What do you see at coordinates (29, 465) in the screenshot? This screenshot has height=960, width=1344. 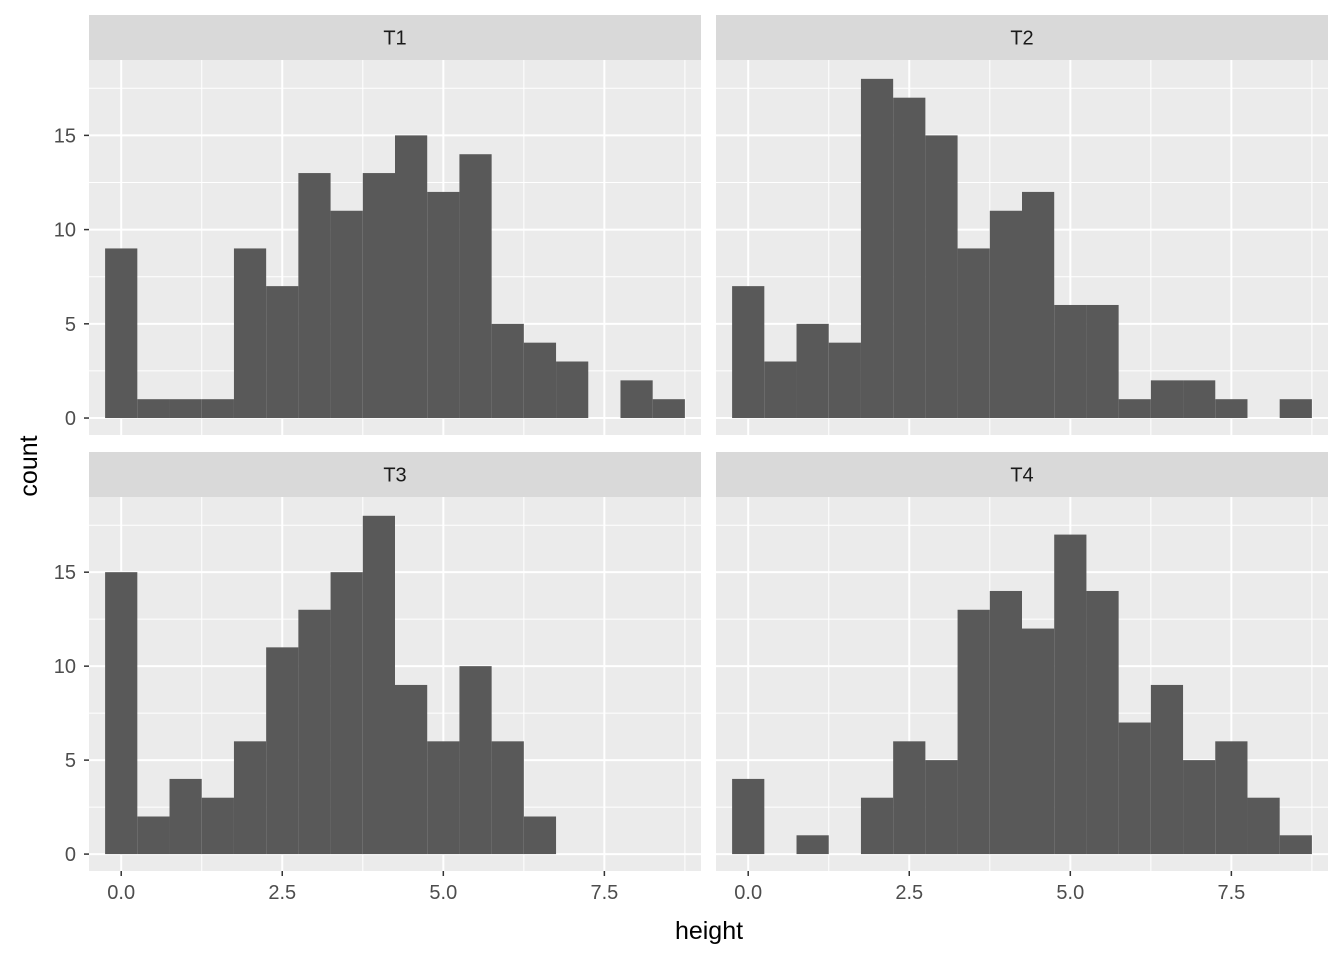 I see `y-axis-title: count` at bounding box center [29, 465].